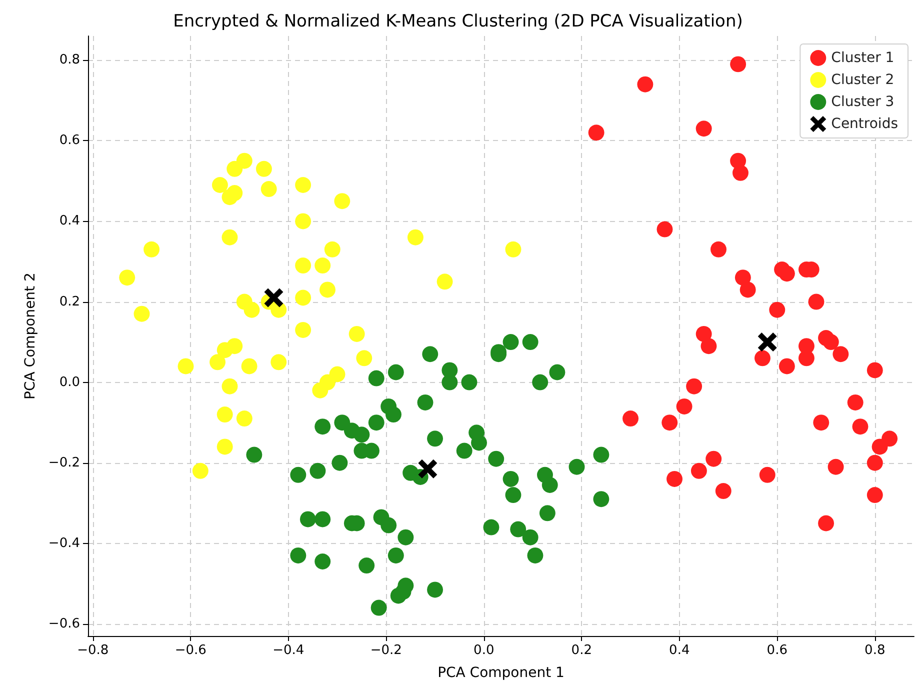 This screenshot has width=916, height=686. I want to click on x-tick-label: 0.8, so click(875, 650).